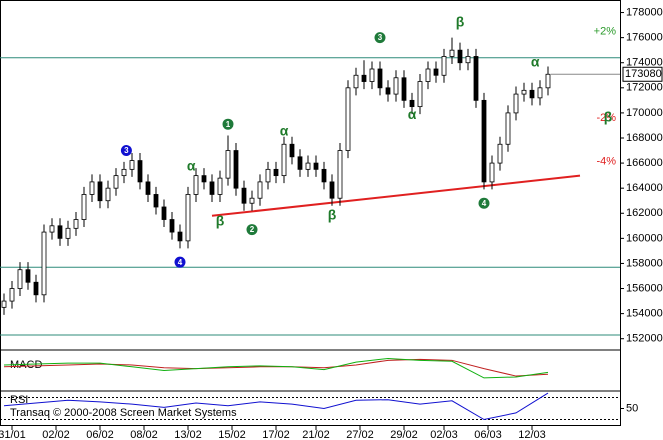  What do you see at coordinates (532, 434) in the screenshot?
I see `x-tick-label: 12/03` at bounding box center [532, 434].